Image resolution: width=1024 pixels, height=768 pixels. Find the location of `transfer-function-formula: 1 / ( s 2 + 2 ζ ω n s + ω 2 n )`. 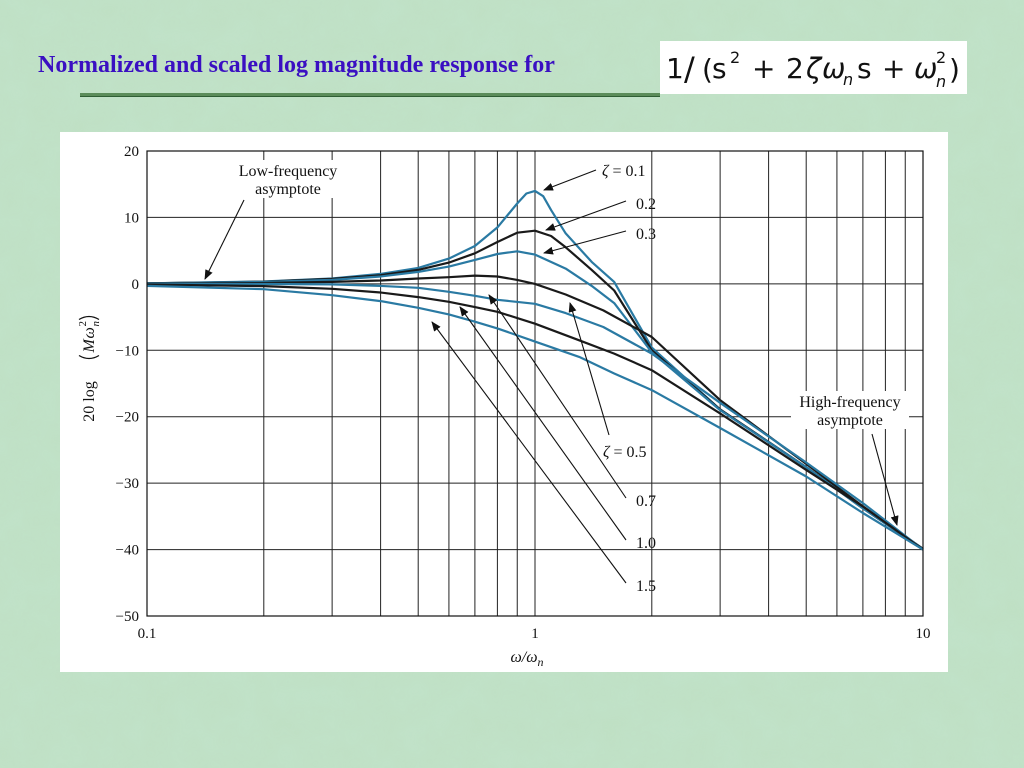

transfer-function-formula: 1 / ( s 2 + 2 ζ ω n s + ω 2 n ) is located at coordinates (813, 67).